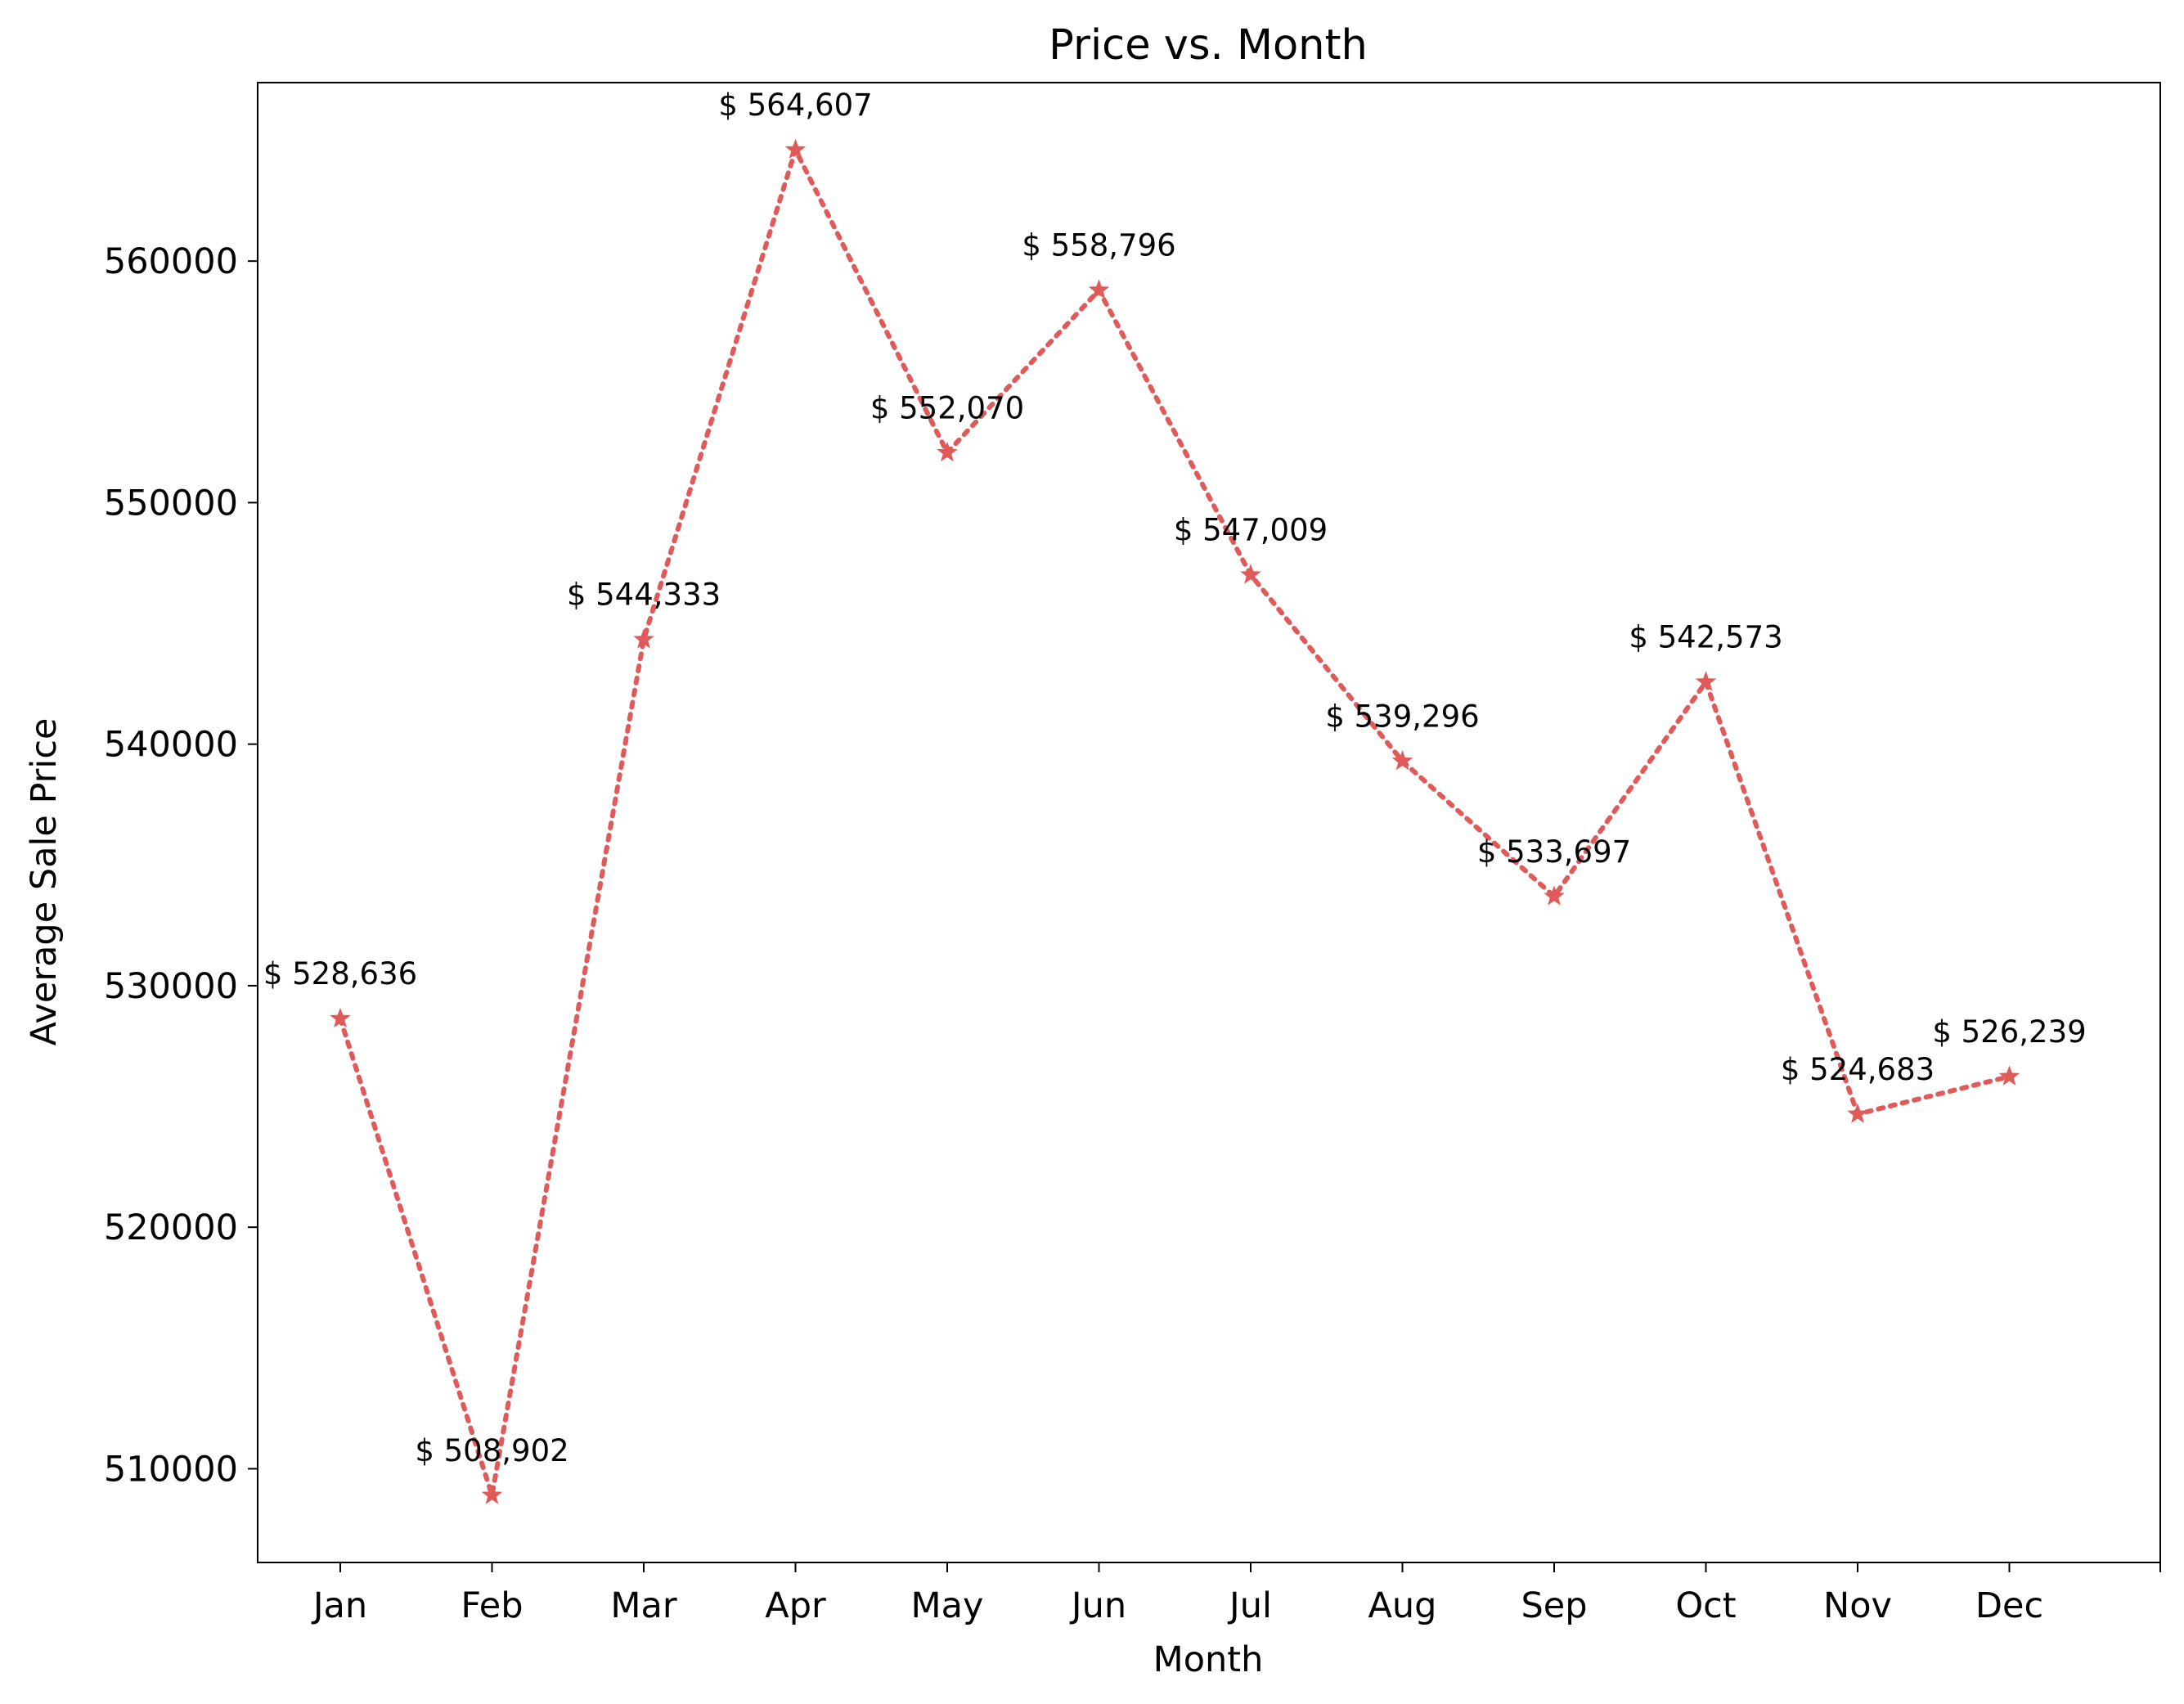 The width and height of the screenshot is (2184, 1704). What do you see at coordinates (1098, 245) in the screenshot?
I see `data-label: $ 558,796` at bounding box center [1098, 245].